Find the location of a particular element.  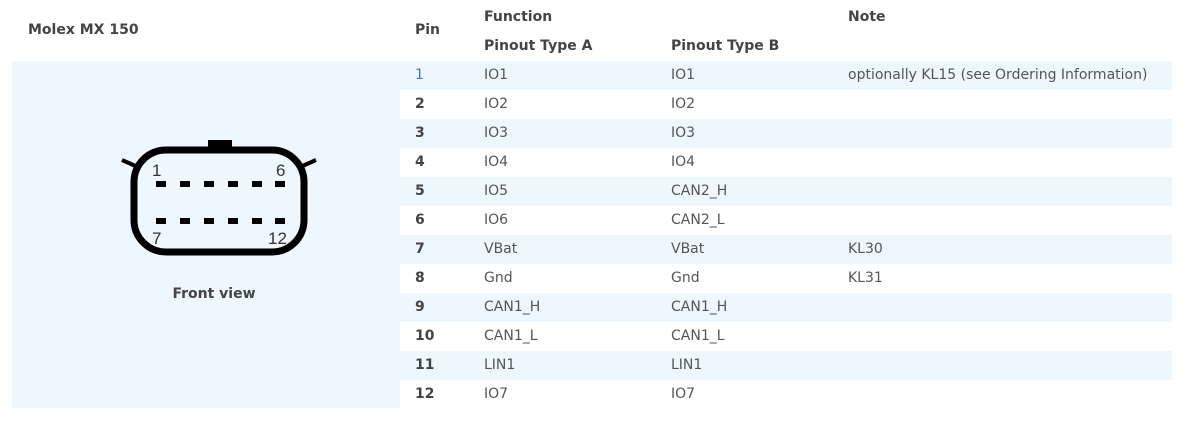

cell-note: KL31 is located at coordinates (865, 278).